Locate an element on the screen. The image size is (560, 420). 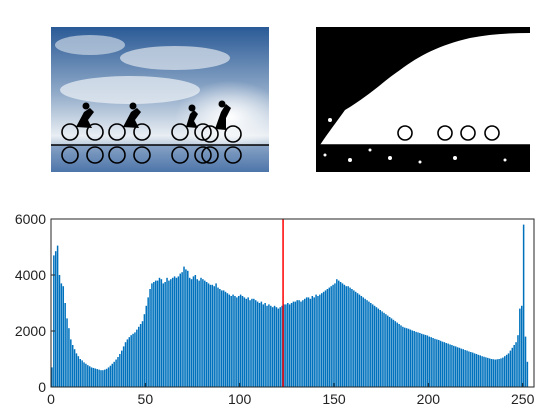
x-tick-label: 100 is located at coordinates (240, 399).